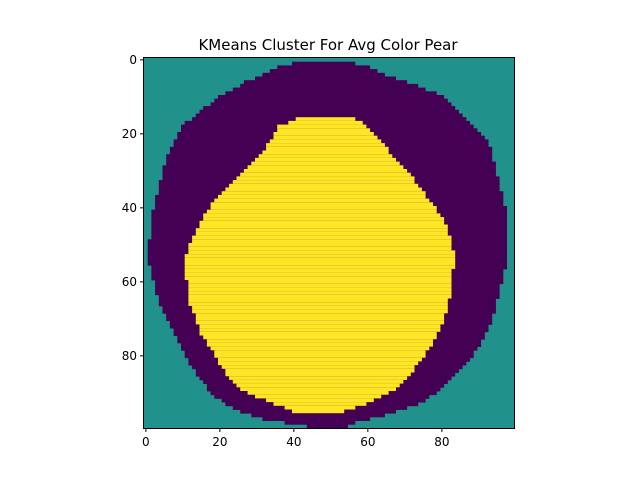  I want to click on y-tick-label: 80, so click(129, 356).